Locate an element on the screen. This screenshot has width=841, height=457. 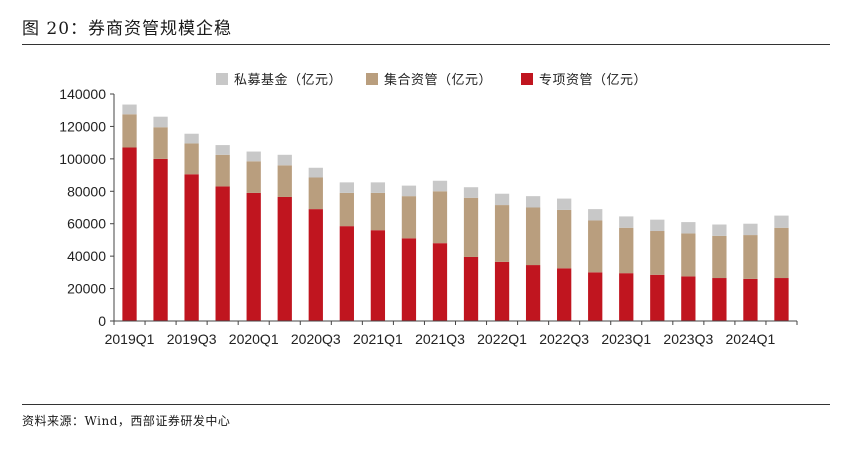
y-axis: 0 20000 40000 60000 80000 100000 120000 140000 is located at coordinates (87, 207).